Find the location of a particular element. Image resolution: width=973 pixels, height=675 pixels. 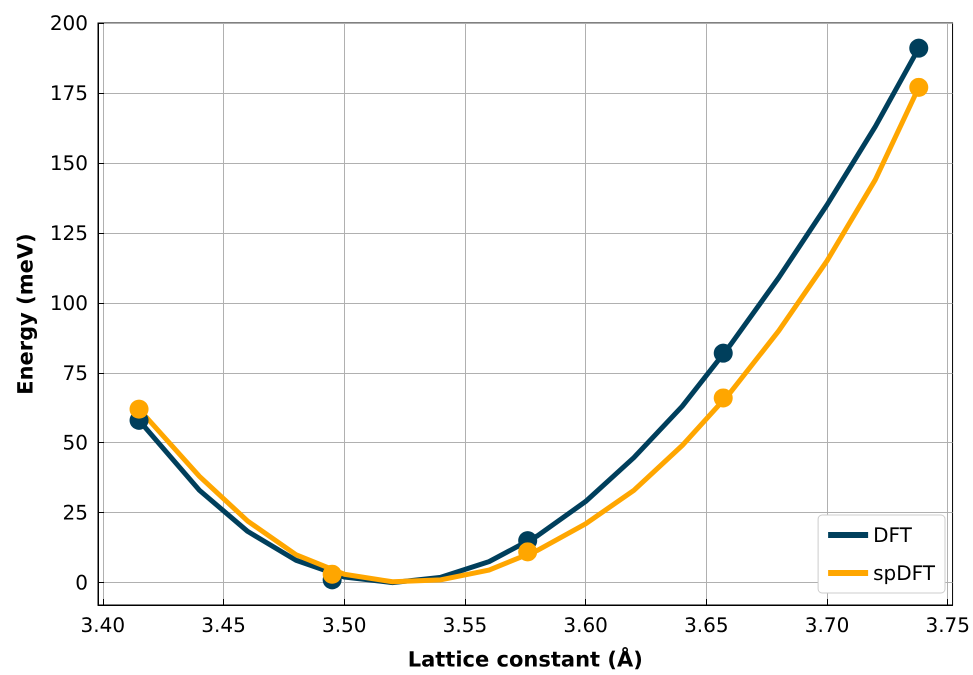

y-tick-label: 75 is located at coordinates (75, 372).